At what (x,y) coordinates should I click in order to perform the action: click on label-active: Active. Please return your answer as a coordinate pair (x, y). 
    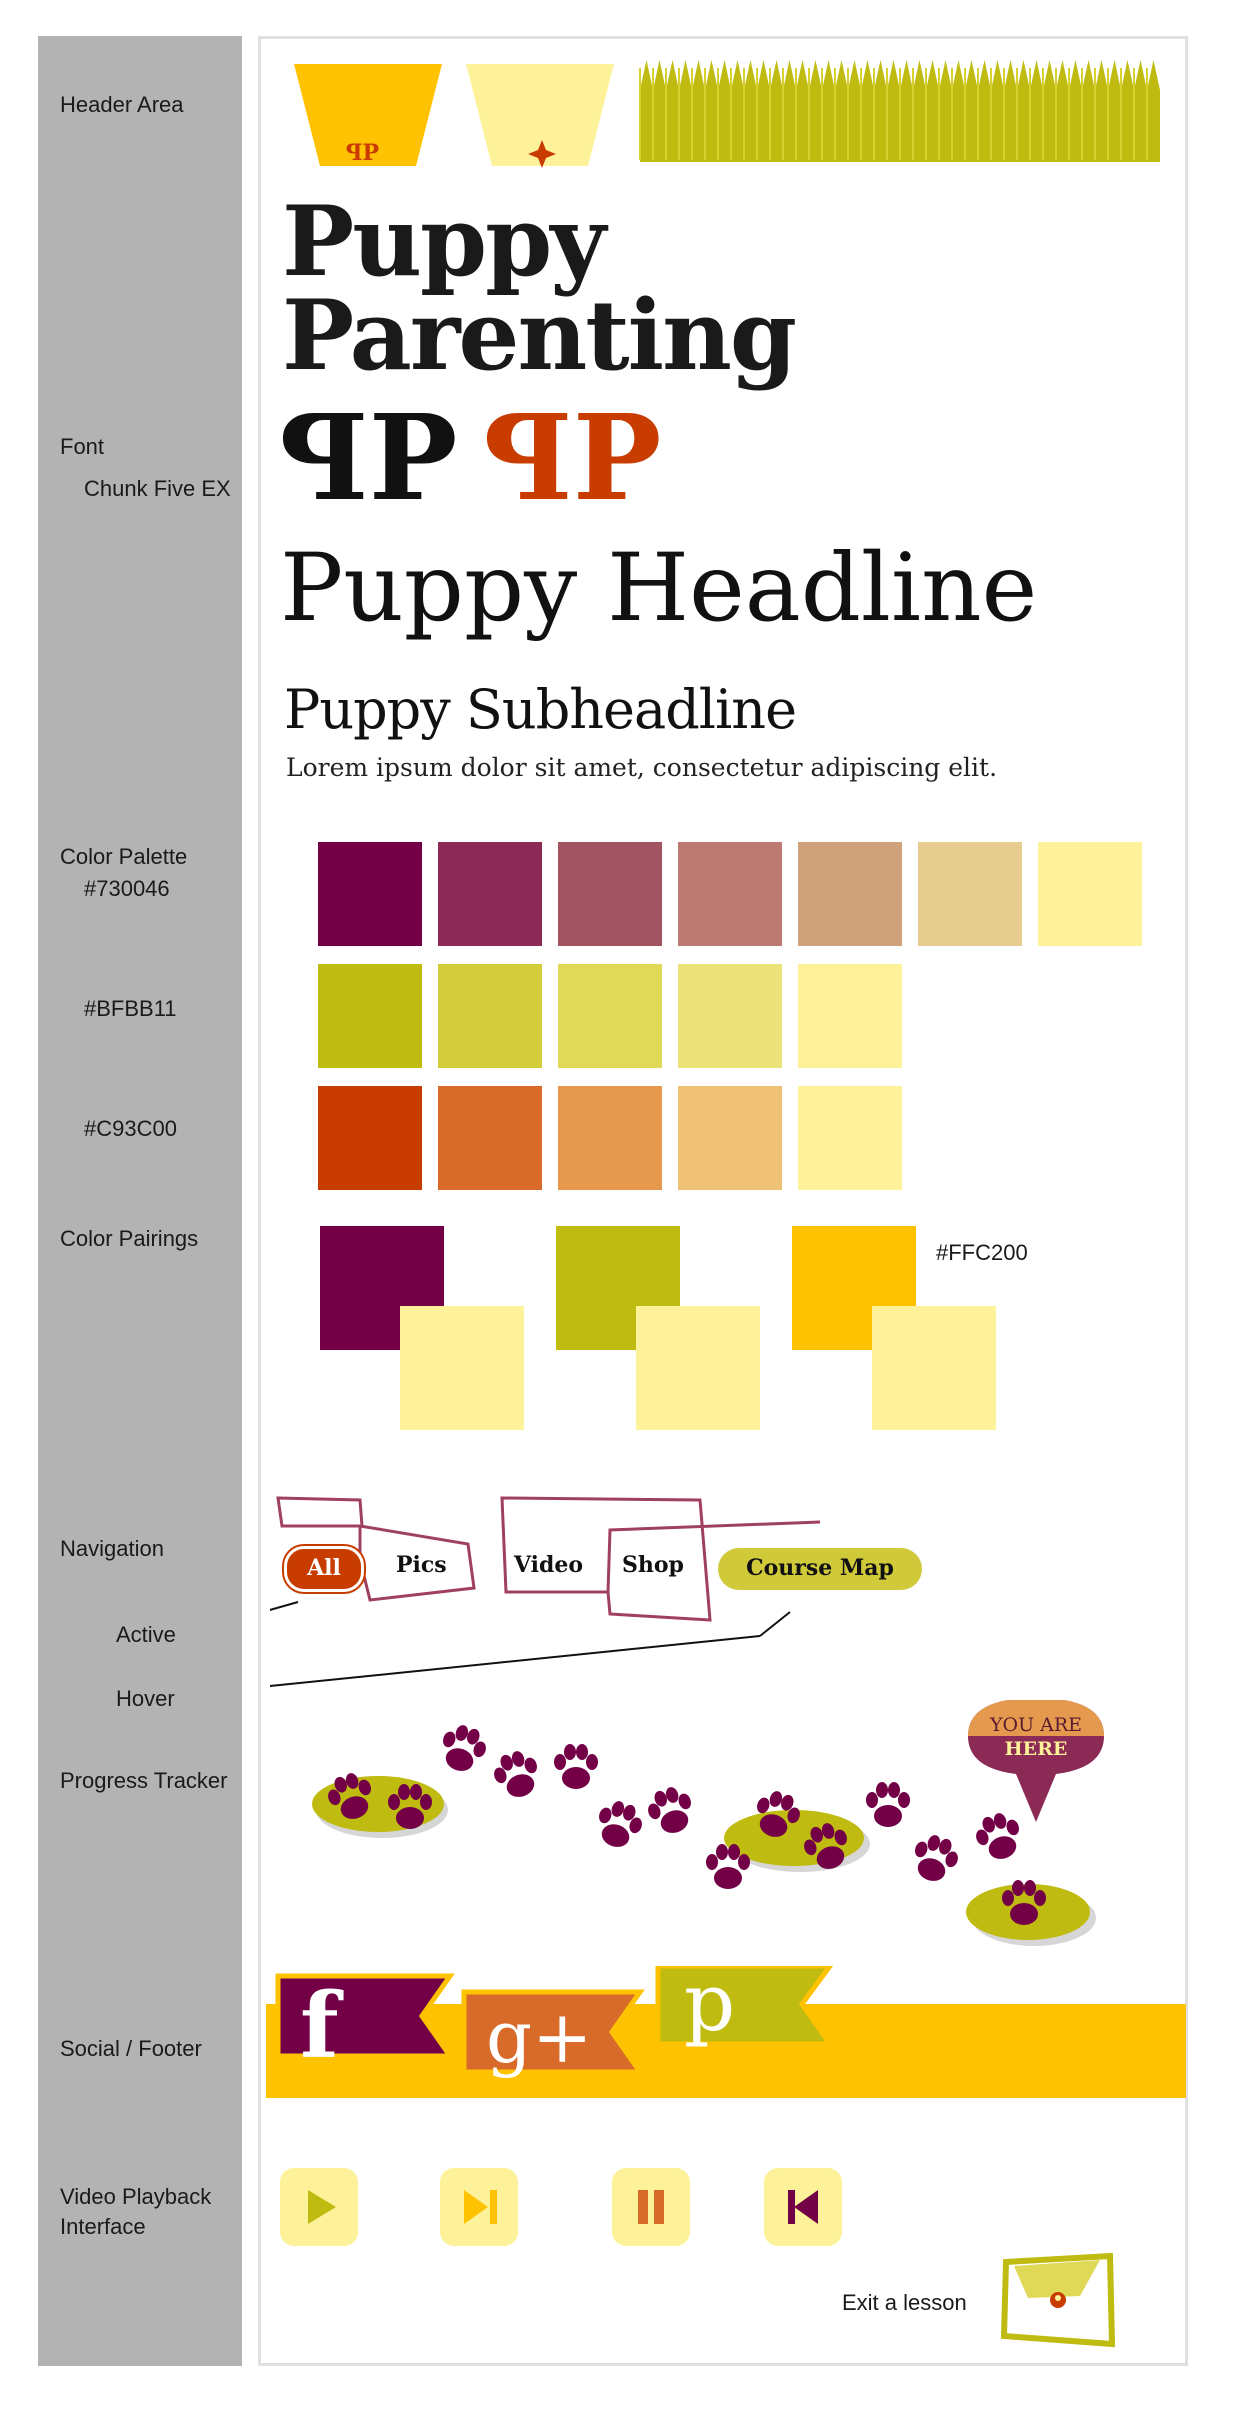
    Looking at the image, I should click on (146, 1634).